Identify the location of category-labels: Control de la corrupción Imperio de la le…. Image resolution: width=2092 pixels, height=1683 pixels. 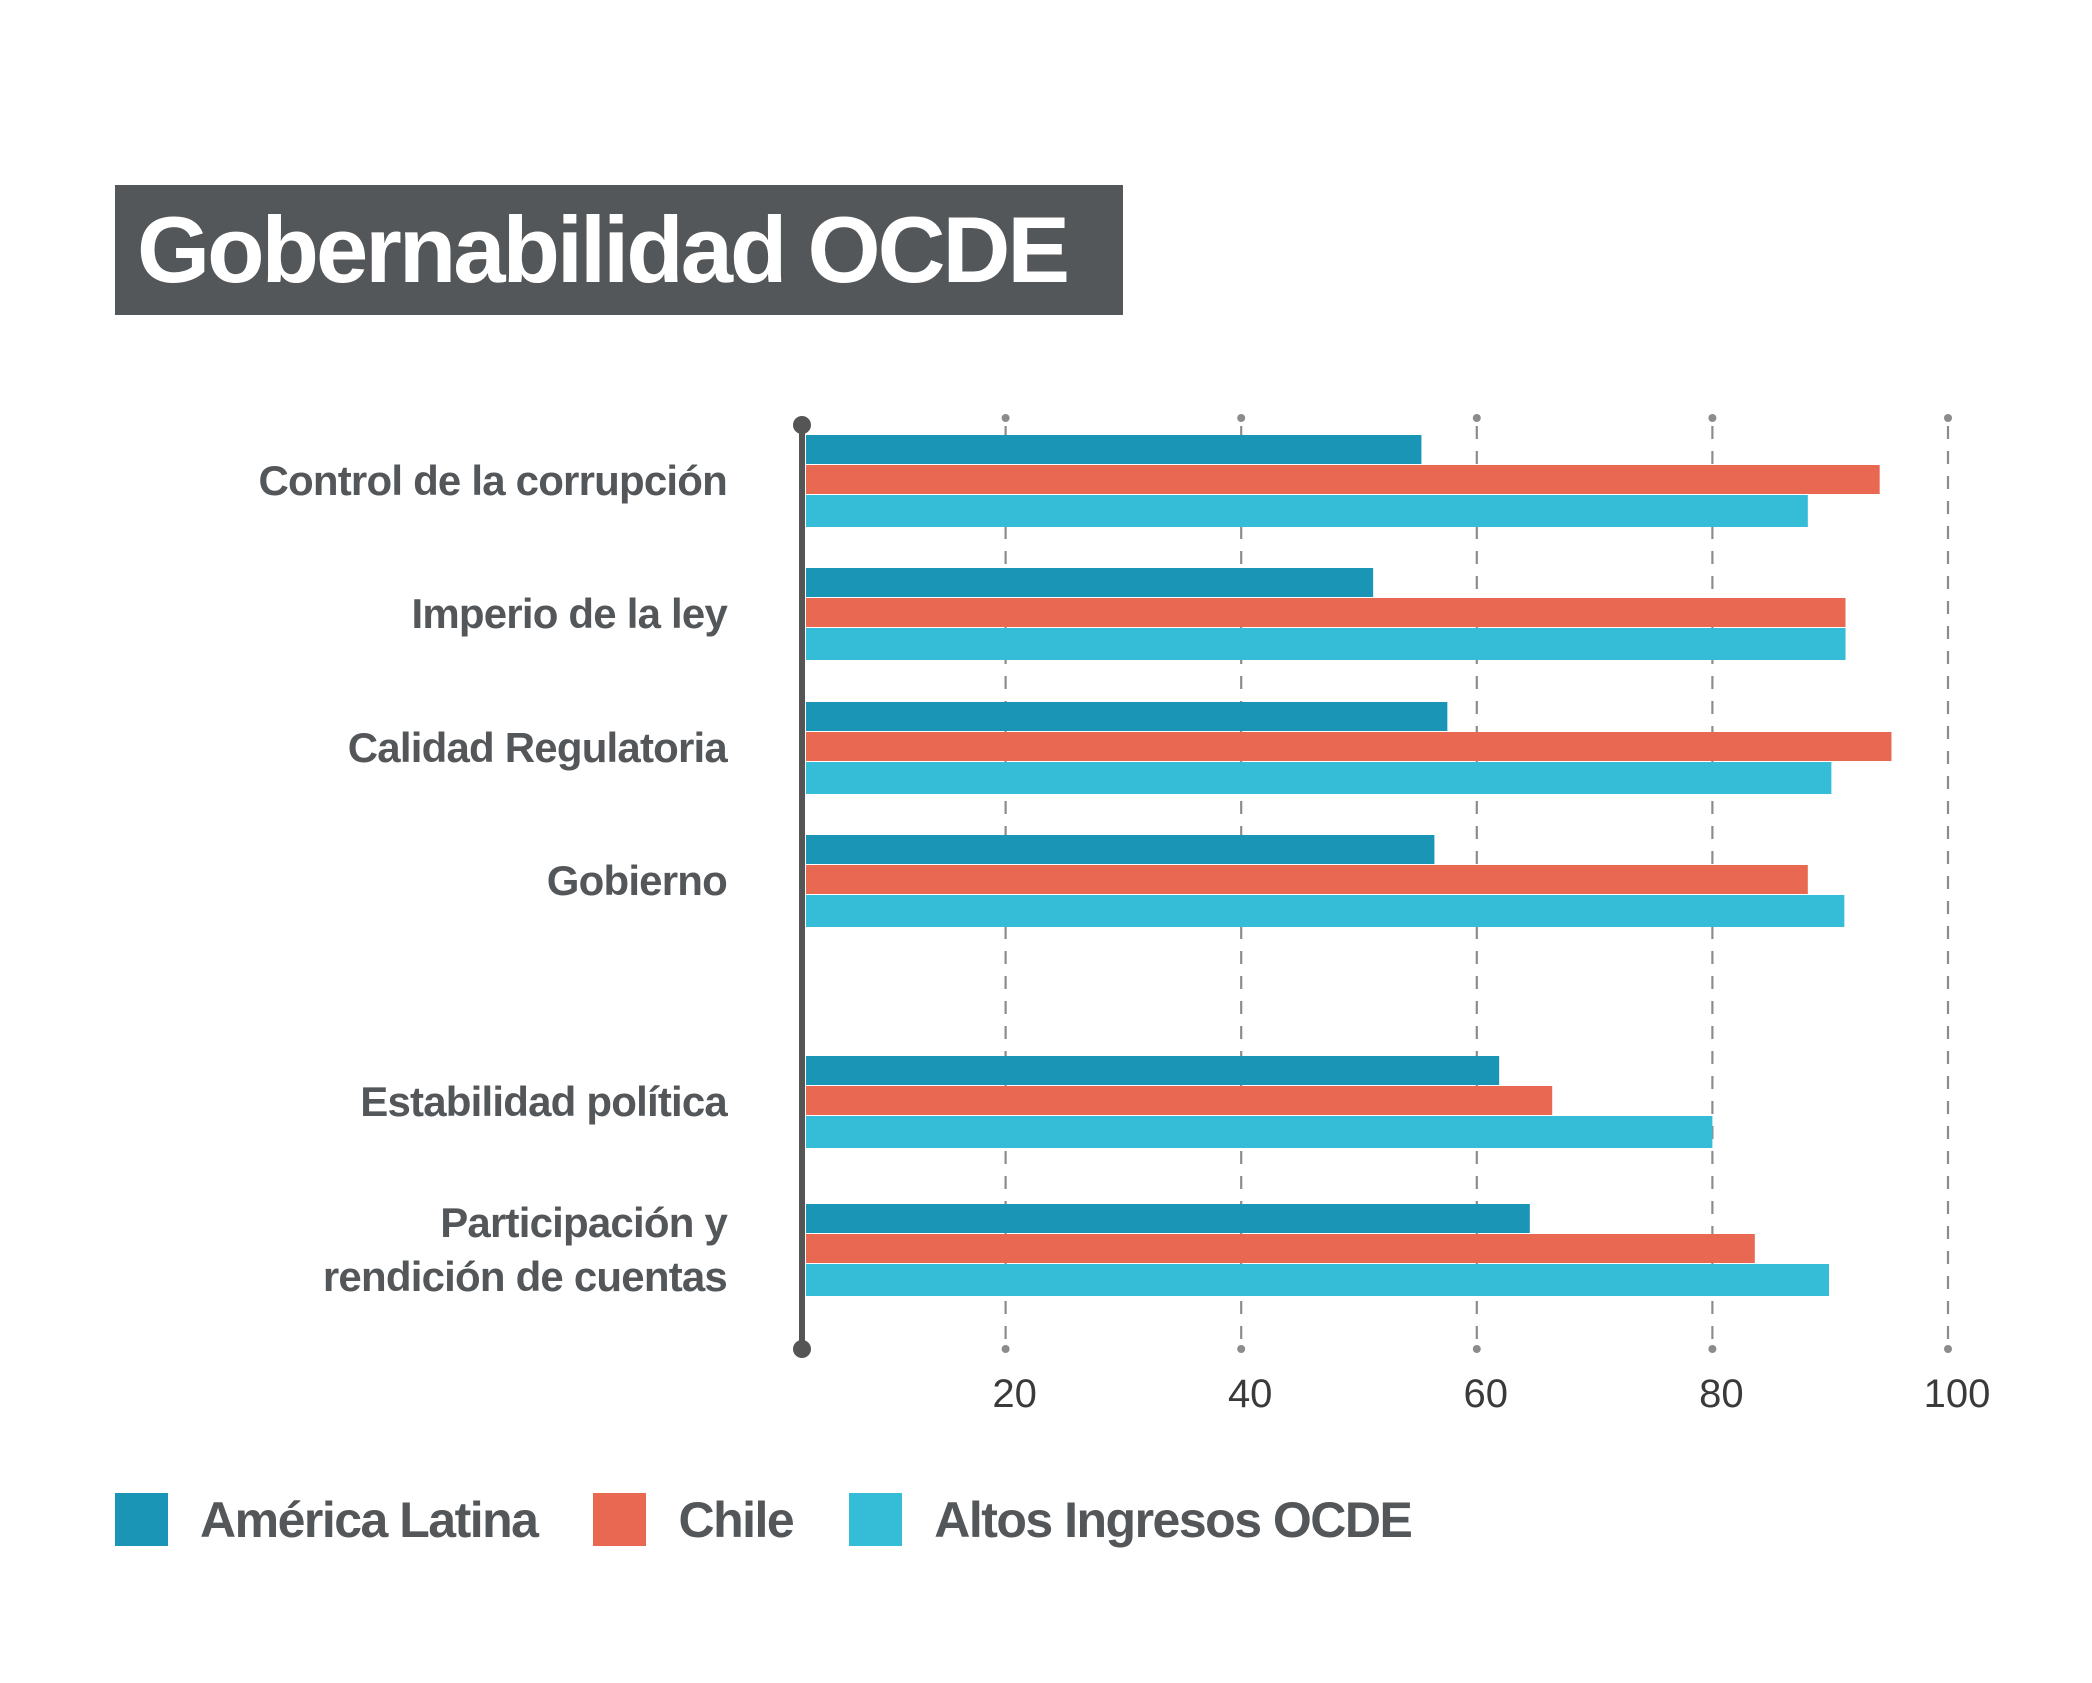
(494, 878).